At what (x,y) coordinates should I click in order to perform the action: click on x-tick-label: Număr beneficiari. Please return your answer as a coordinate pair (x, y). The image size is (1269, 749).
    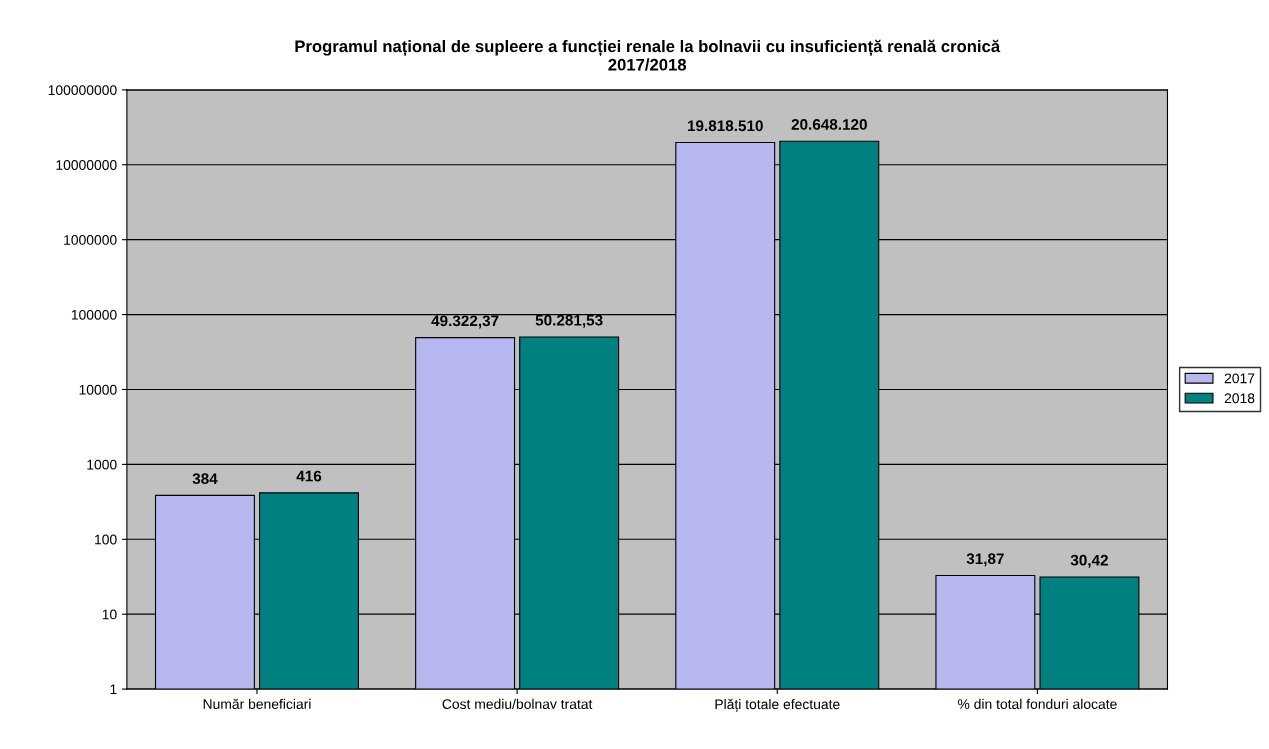
    Looking at the image, I should click on (257, 703).